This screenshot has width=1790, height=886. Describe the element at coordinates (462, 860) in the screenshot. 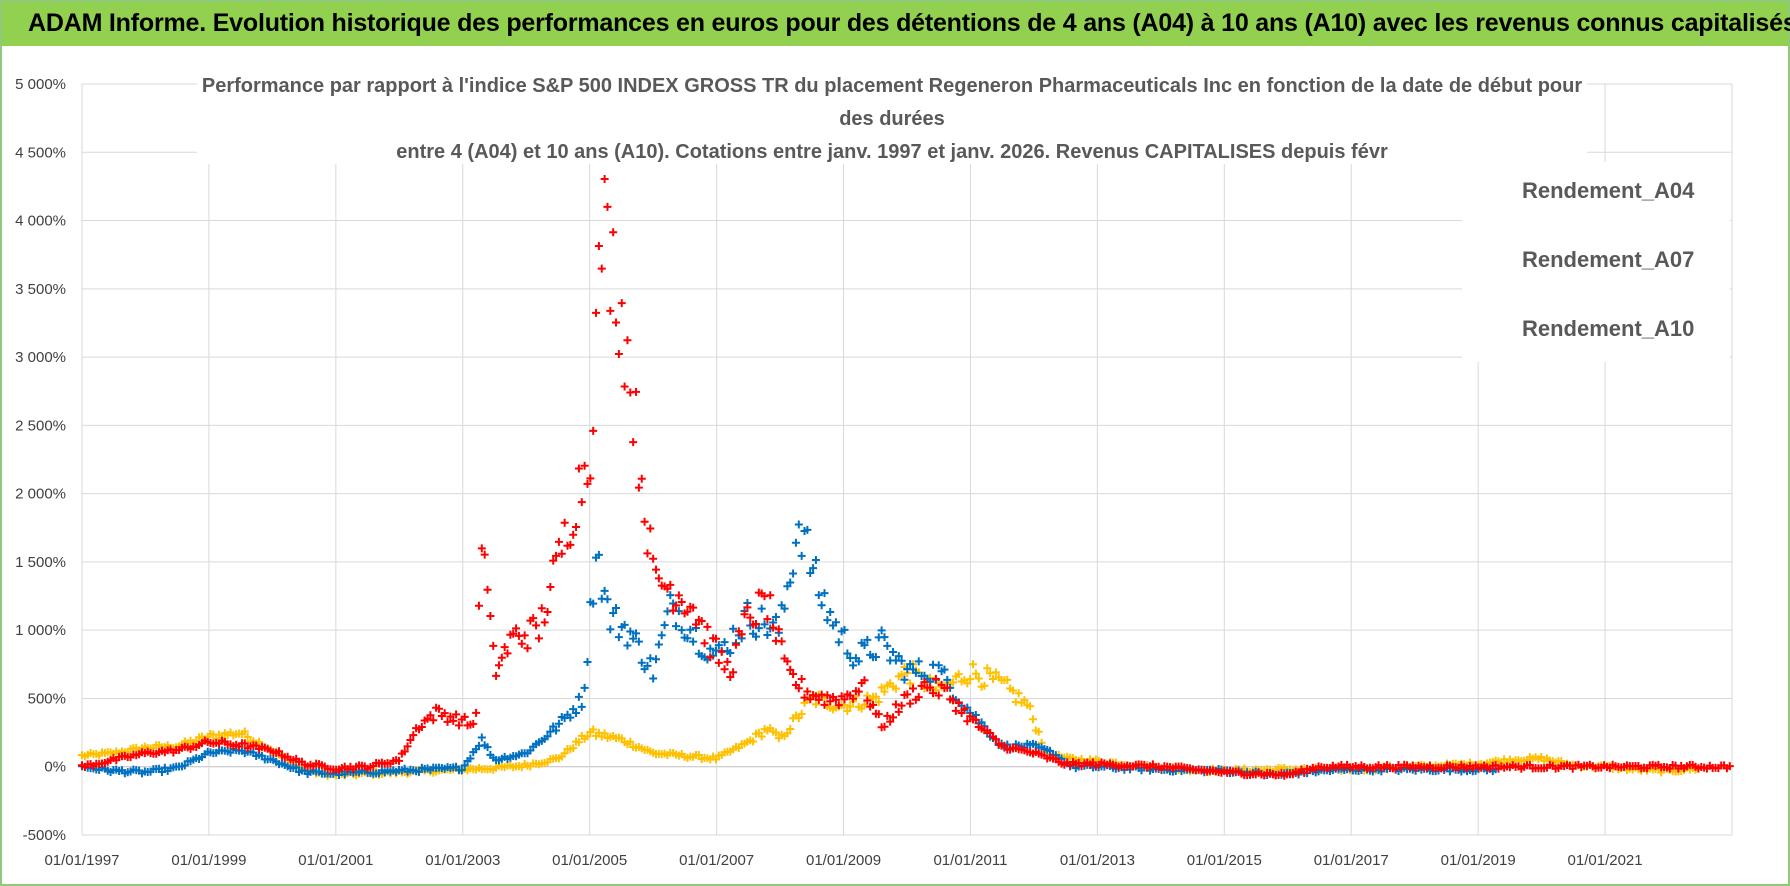

I see `x-tick-label: 01/01/2003` at that location.